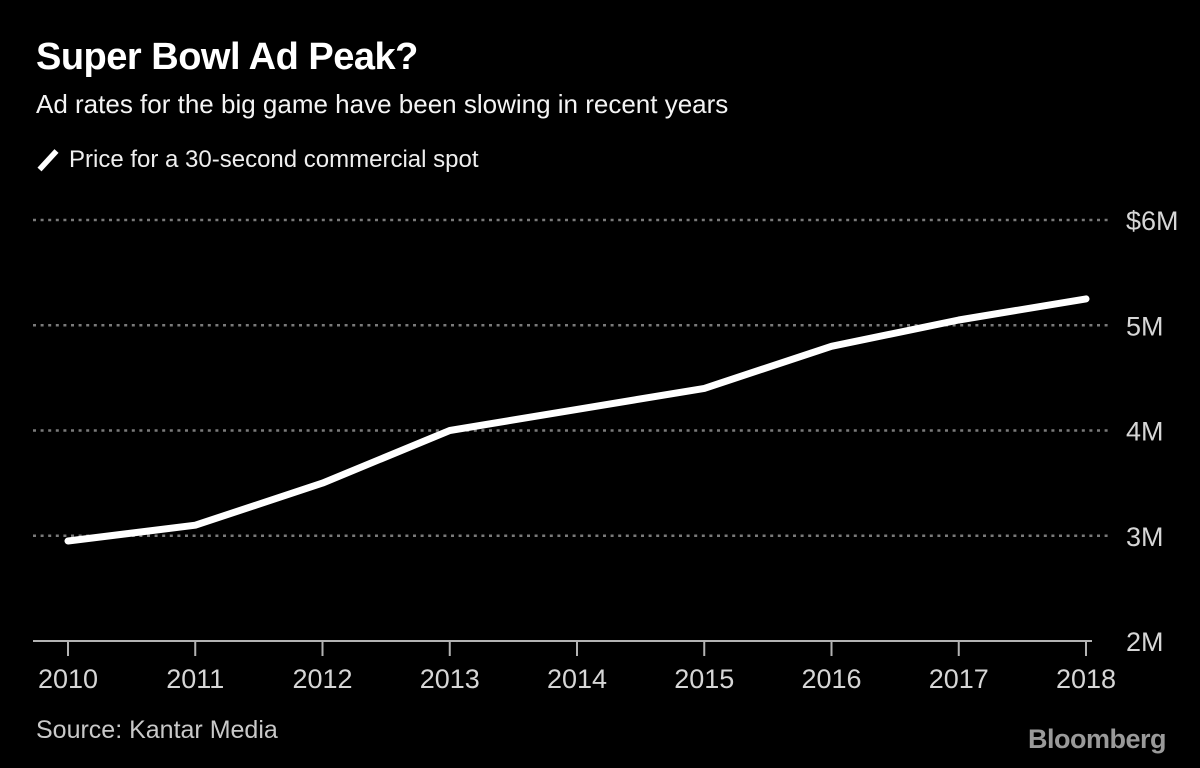  What do you see at coordinates (1145, 642) in the screenshot?
I see `y-tick-label: 2M` at bounding box center [1145, 642].